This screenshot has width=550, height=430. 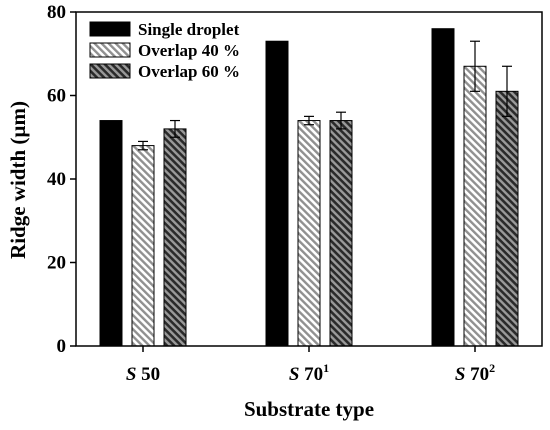 I want to click on y-tick-label: 40, so click(x=56, y=179).